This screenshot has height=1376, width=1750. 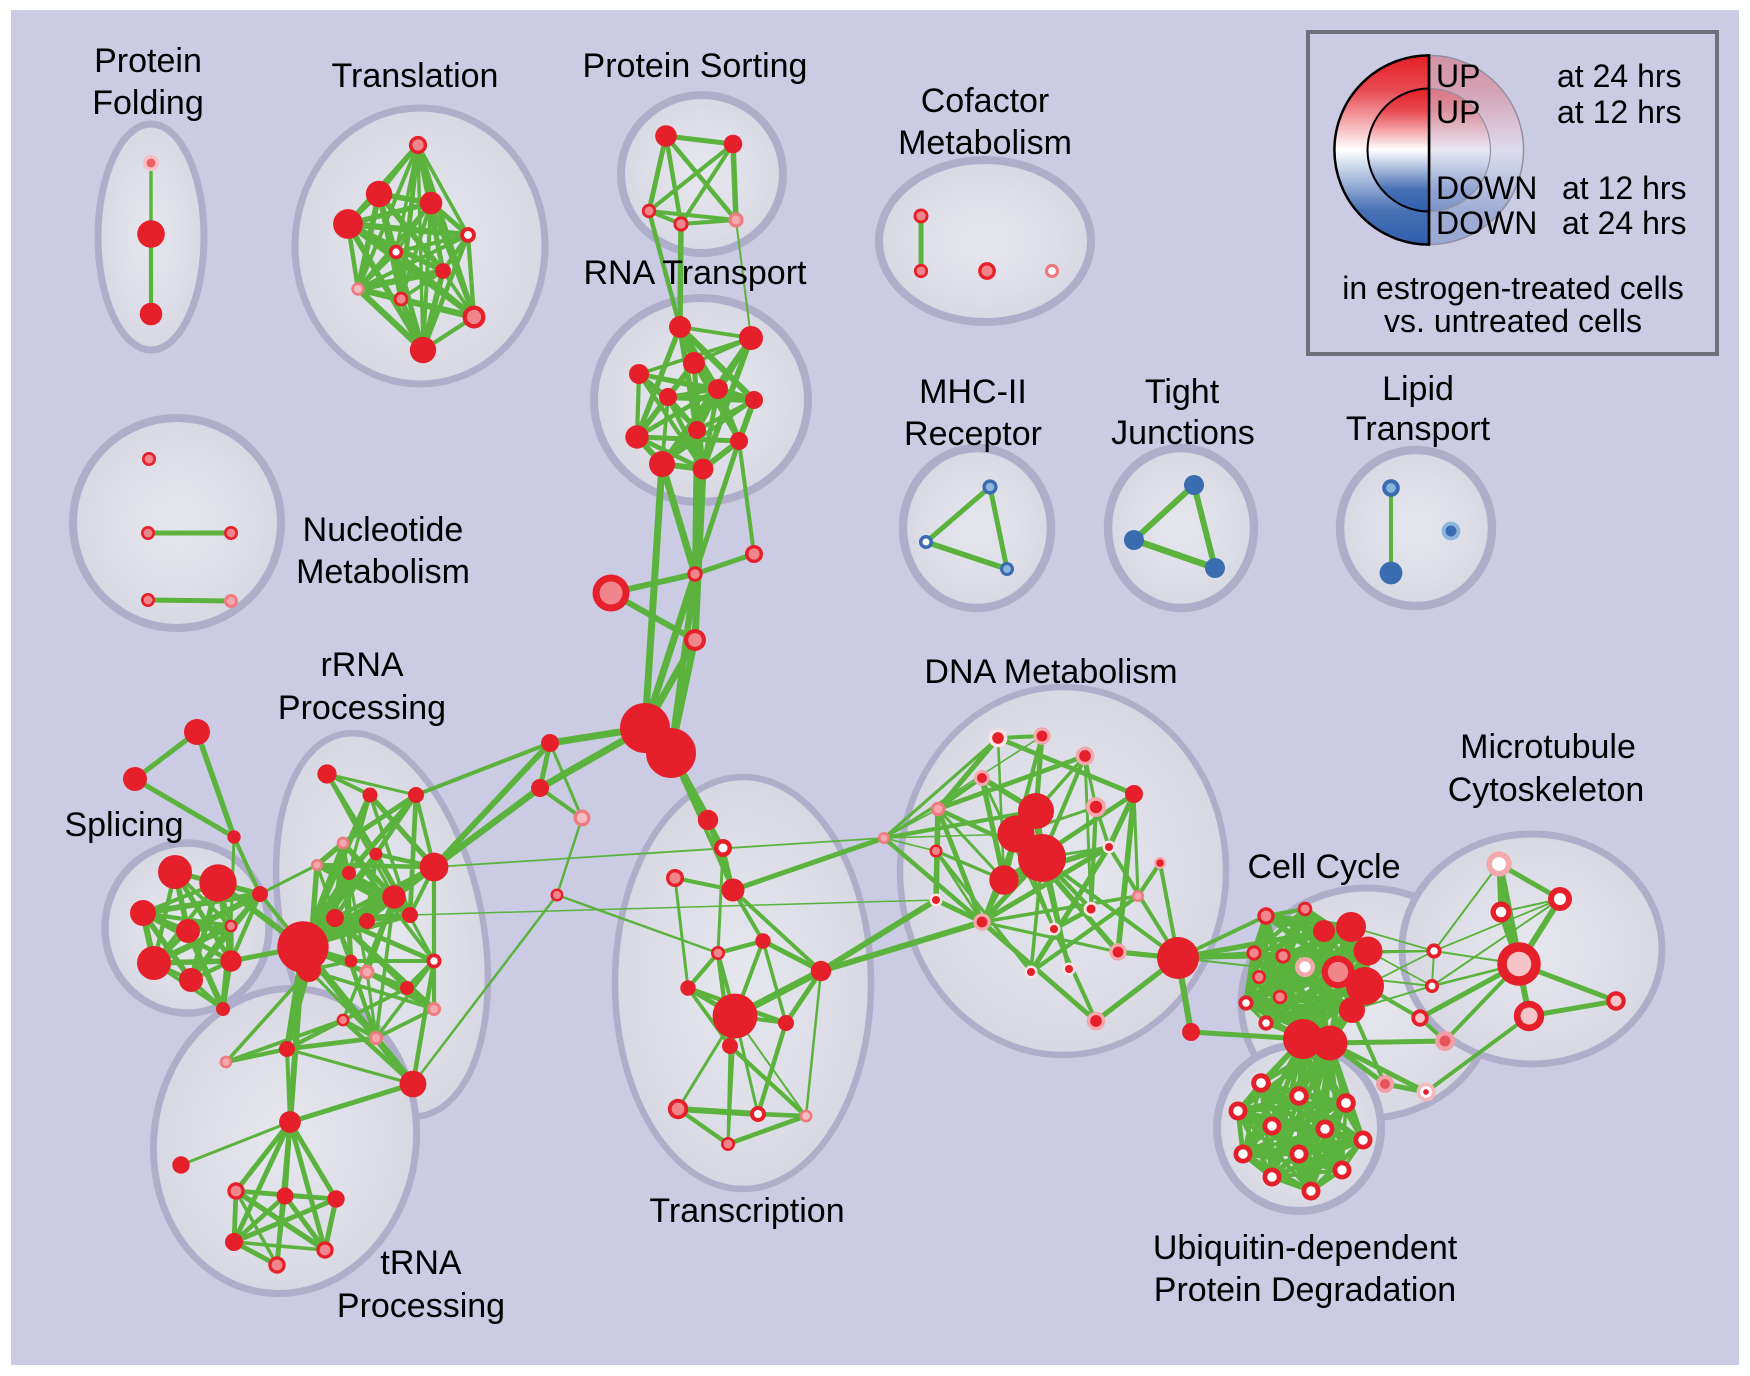 I want to click on svg-text: in estrogen-treated cells, so click(x=1513, y=288).